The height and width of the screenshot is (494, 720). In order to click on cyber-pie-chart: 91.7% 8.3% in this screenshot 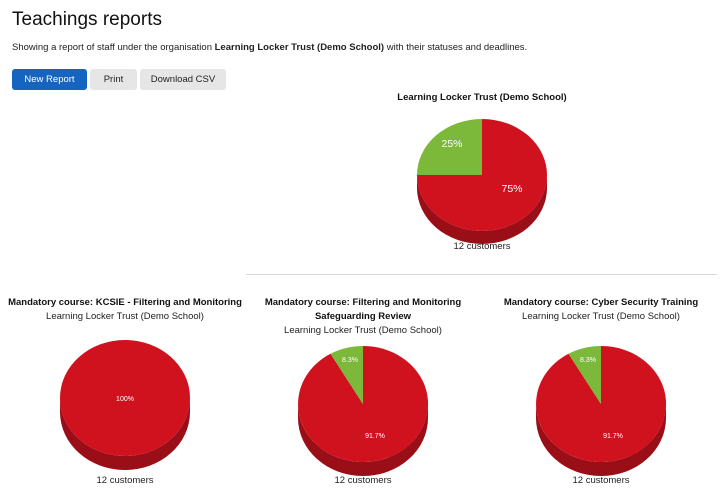, I will do `click(601, 410)`.